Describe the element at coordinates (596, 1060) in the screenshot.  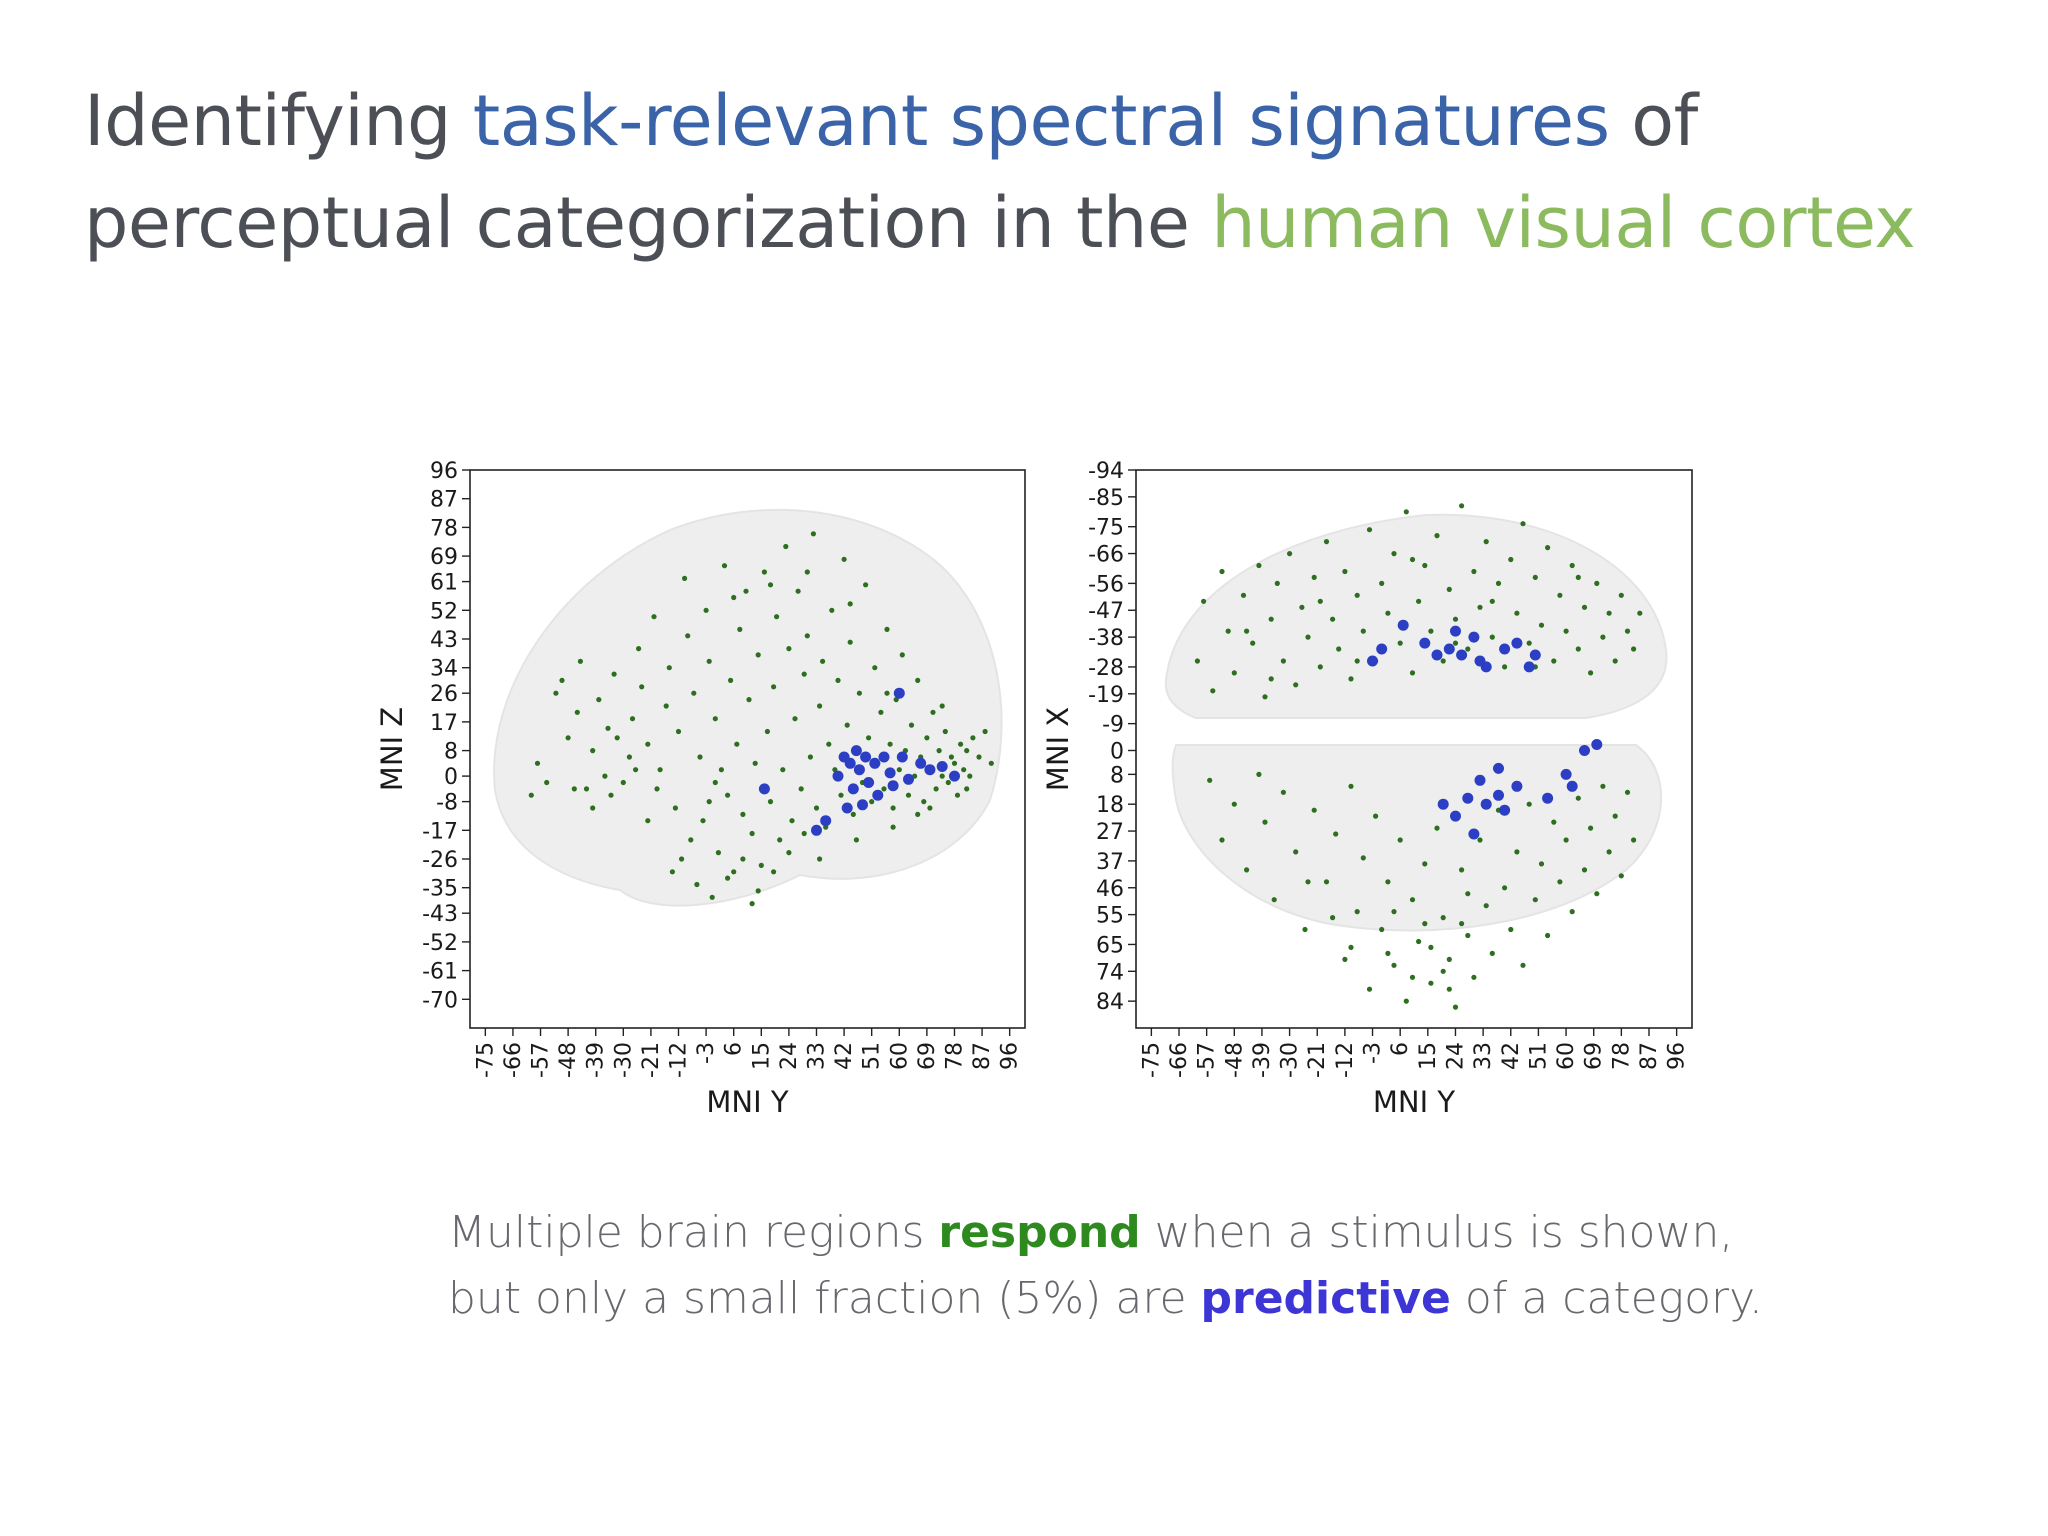
I see `x-tick-label: -39` at that location.